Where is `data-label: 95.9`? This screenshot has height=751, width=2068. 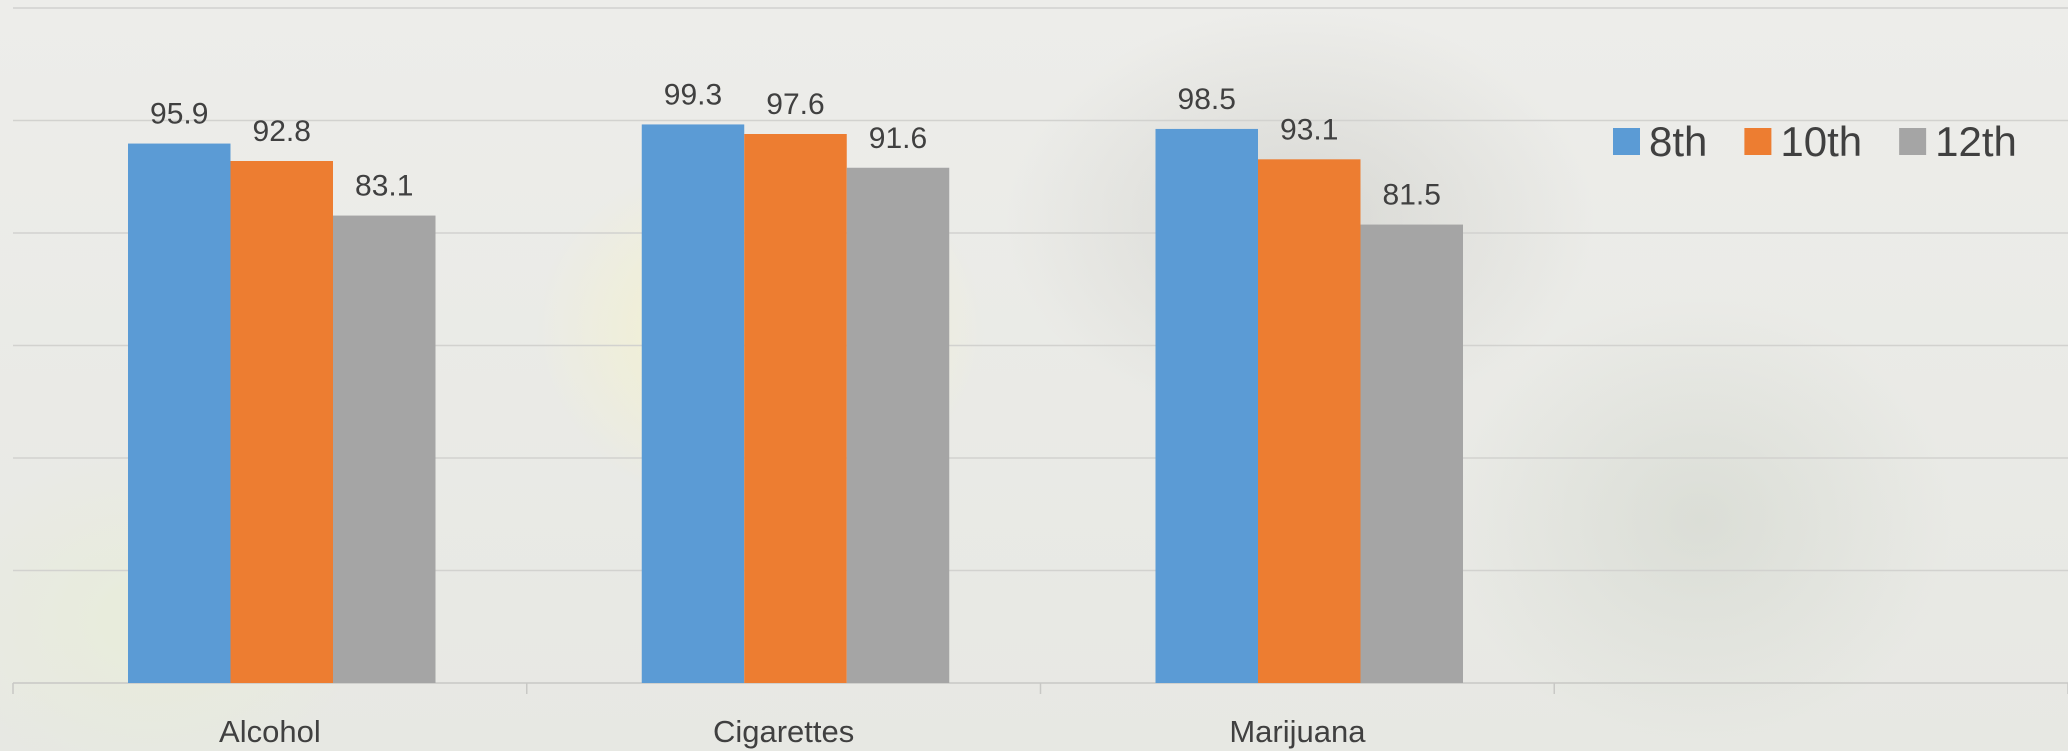
data-label: 95.9 is located at coordinates (179, 114).